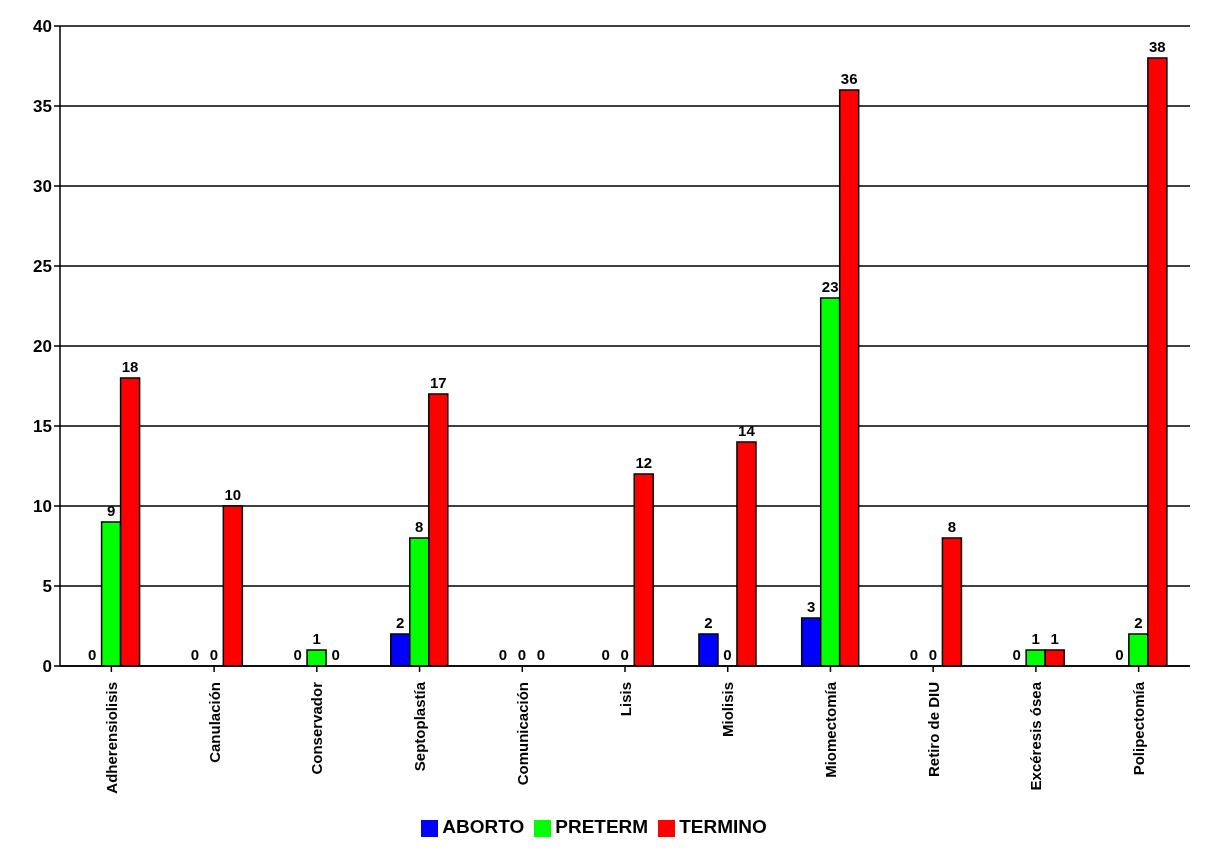  Describe the element at coordinates (644, 462) in the screenshot. I see `data-label: 12` at that location.